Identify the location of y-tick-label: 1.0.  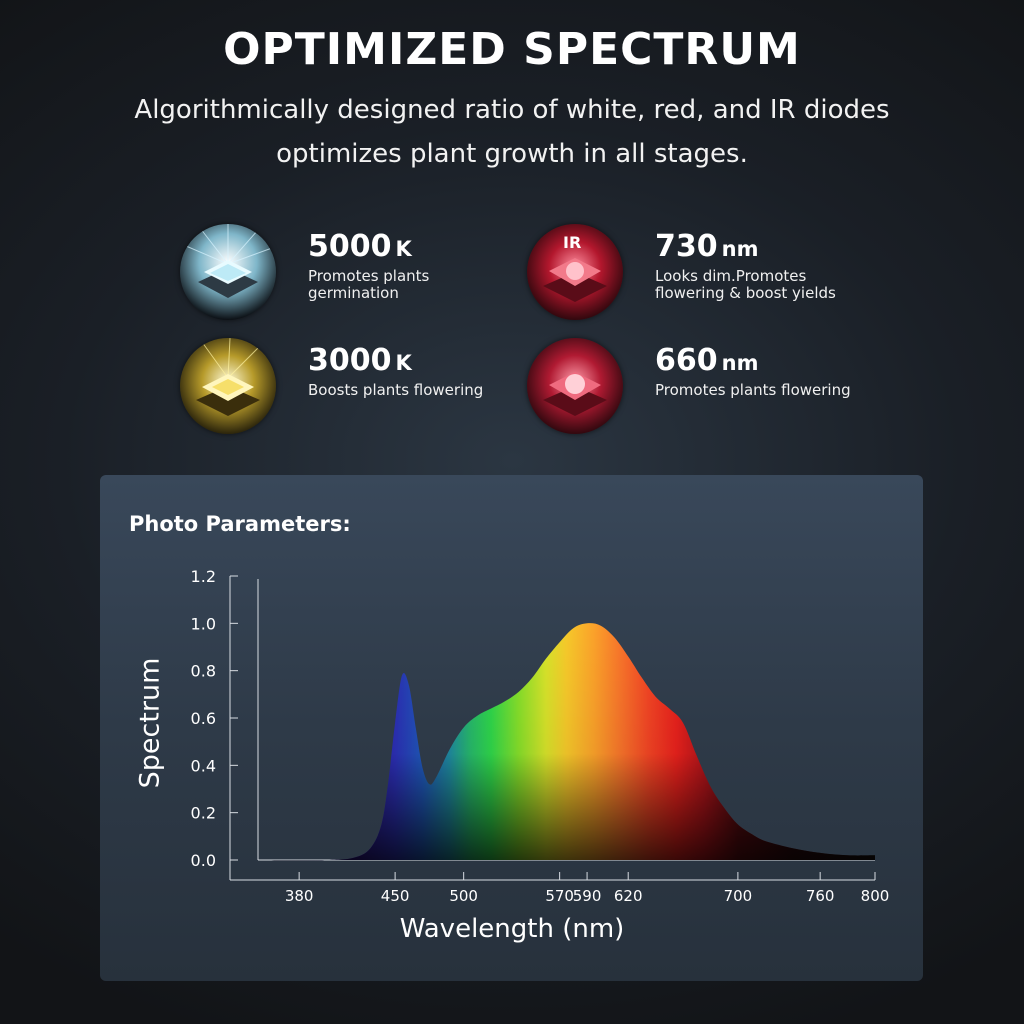
(203, 623).